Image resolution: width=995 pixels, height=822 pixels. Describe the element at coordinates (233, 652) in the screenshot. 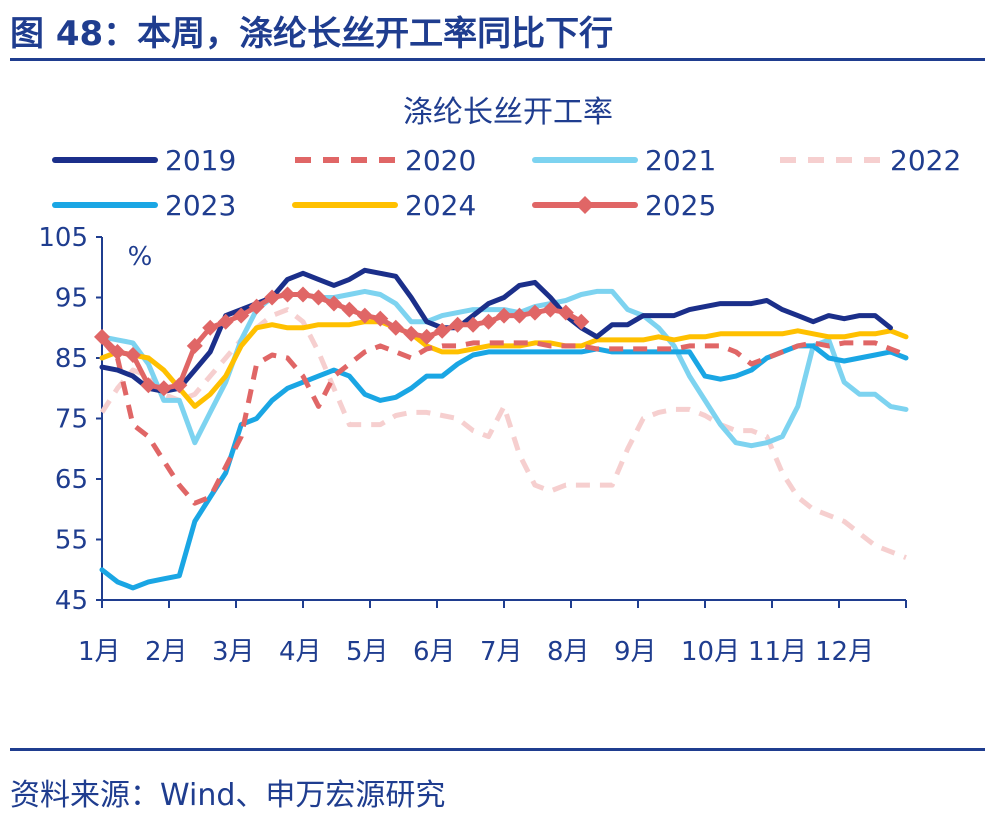

I see `x-tick-label: 3月` at that location.